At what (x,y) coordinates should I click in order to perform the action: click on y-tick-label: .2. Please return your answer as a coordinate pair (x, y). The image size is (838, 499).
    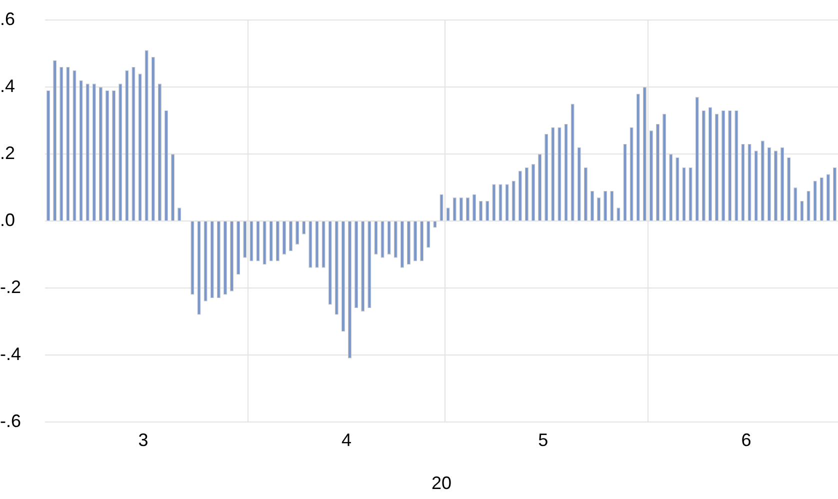
    Looking at the image, I should click on (8, 152).